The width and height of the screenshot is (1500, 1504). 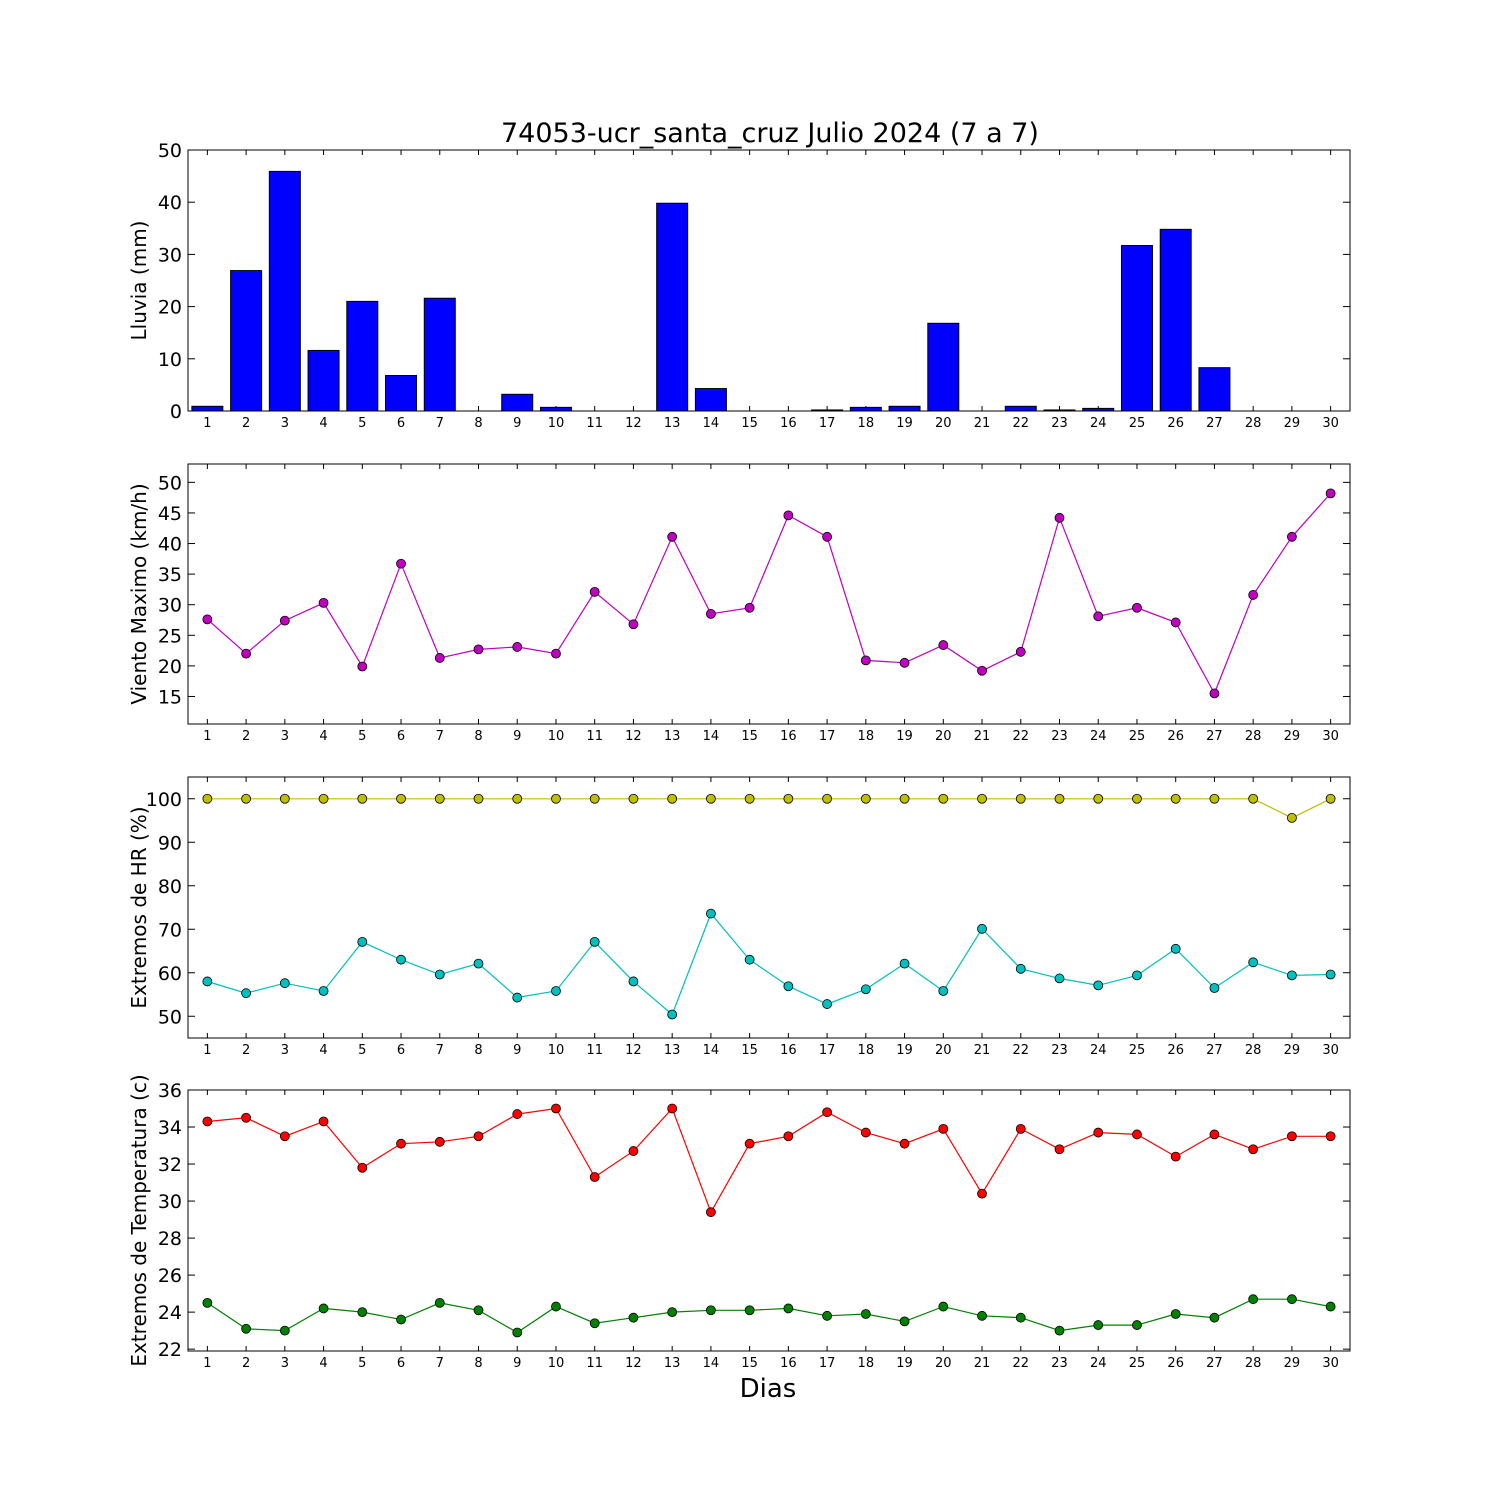 What do you see at coordinates (770, 133) in the screenshot?
I see `chart-title: 74053-ucr_santa_cruz Julio 2024 (7 a 7)` at bounding box center [770, 133].